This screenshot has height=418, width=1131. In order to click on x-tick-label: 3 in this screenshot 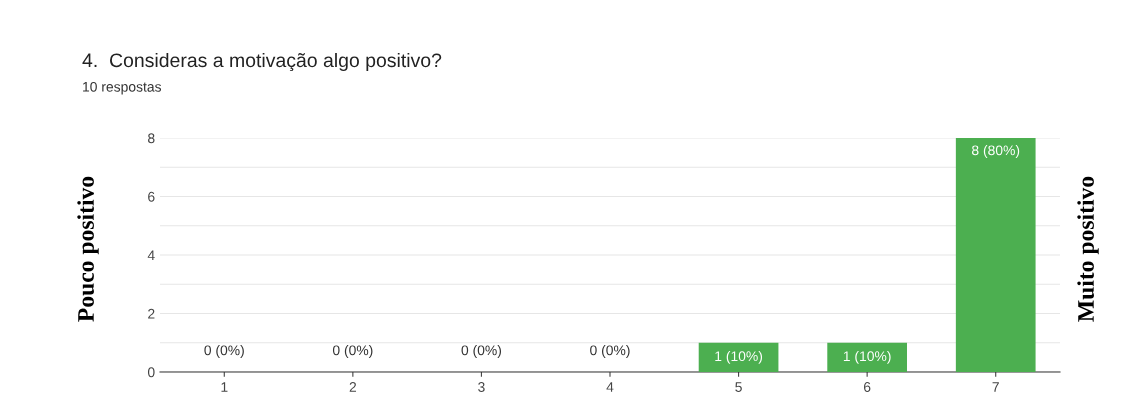, I will do `click(481, 387)`.